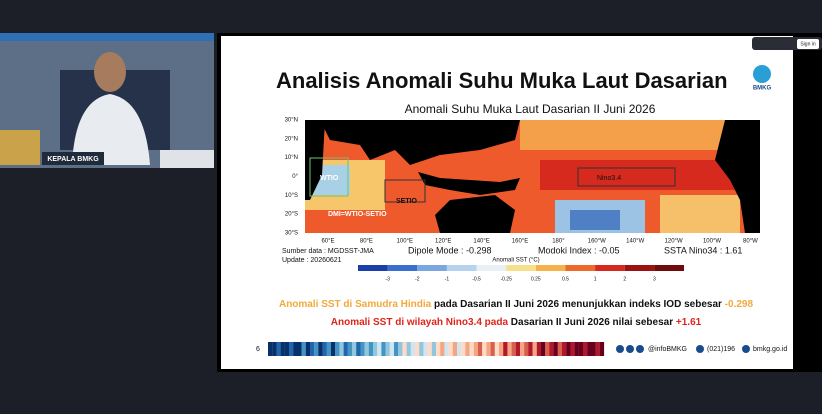 The image size is (822, 414). Describe the element at coordinates (327, 242) in the screenshot. I see `lon-label: 60°E` at that location.